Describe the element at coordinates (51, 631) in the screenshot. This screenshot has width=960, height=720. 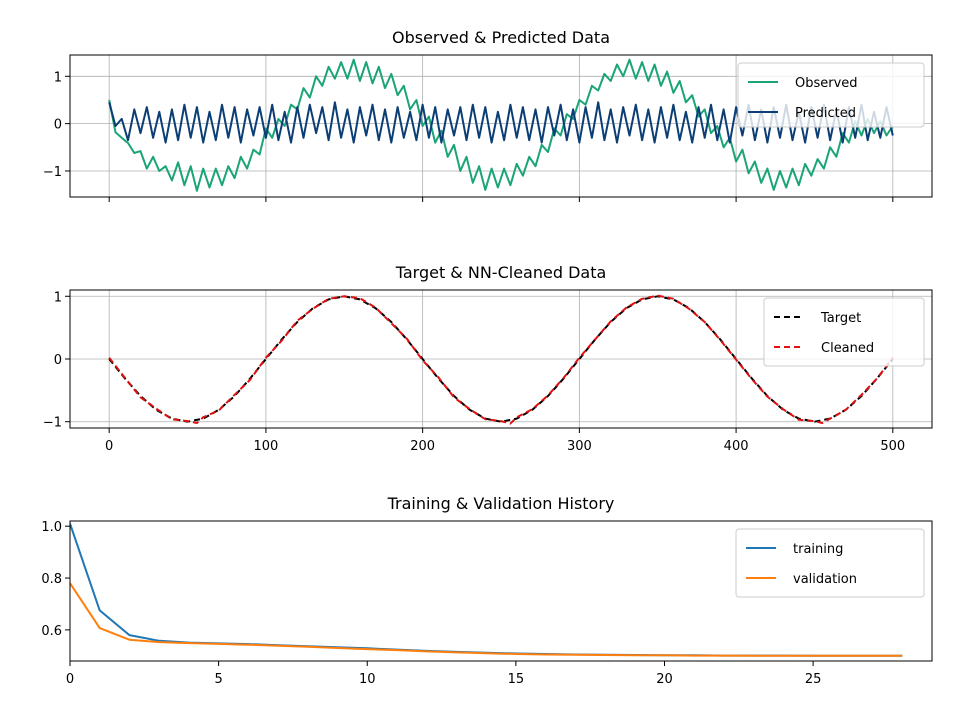
I see `y-tick-label: 0.6` at that location.